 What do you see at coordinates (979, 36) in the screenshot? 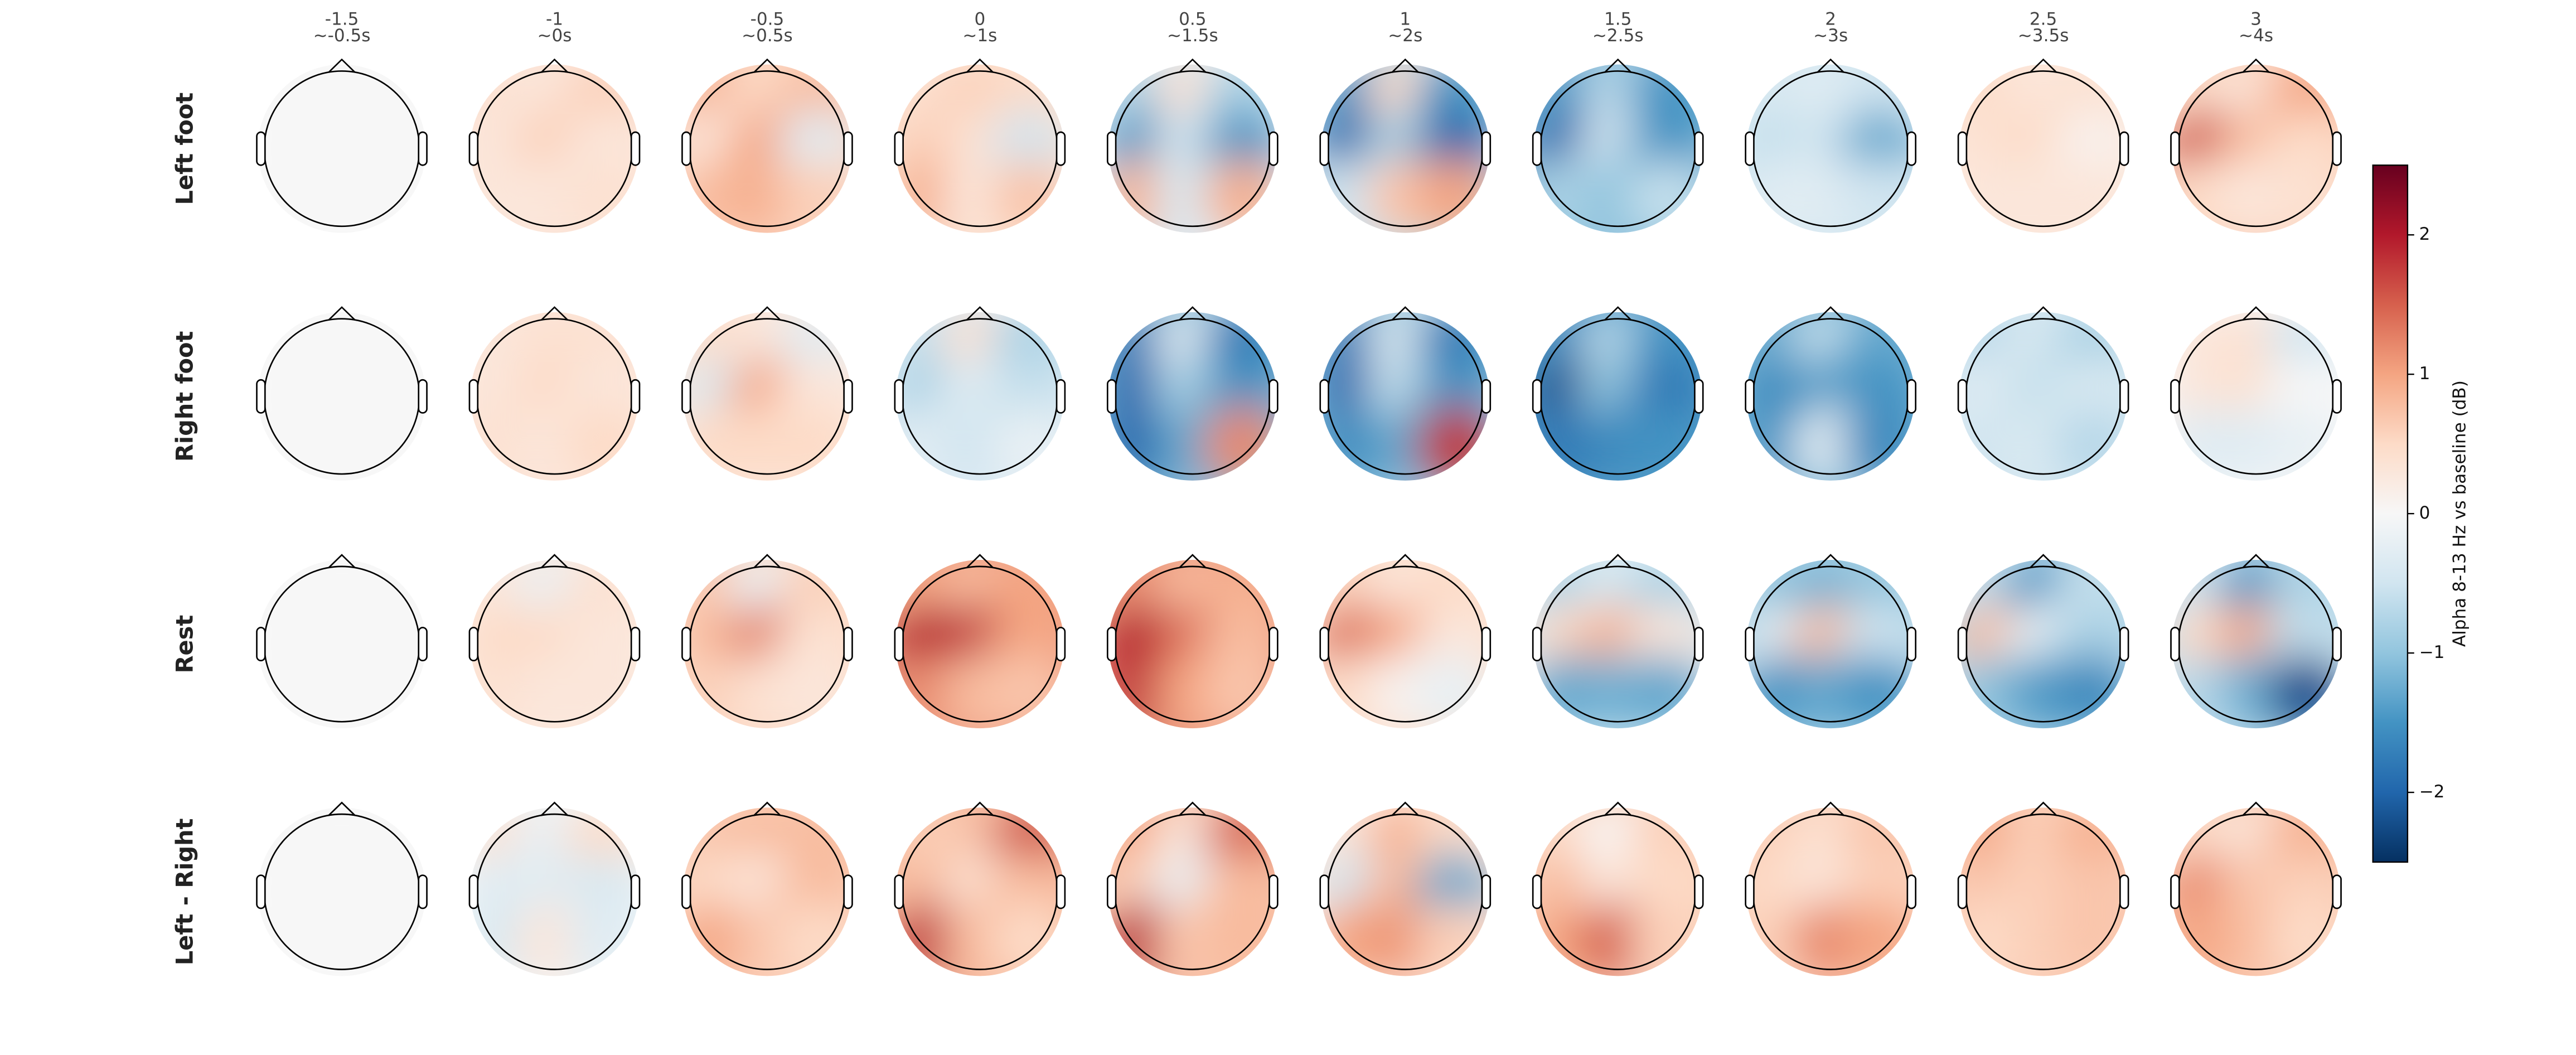
I see `column-window: ~1s` at bounding box center [979, 36].